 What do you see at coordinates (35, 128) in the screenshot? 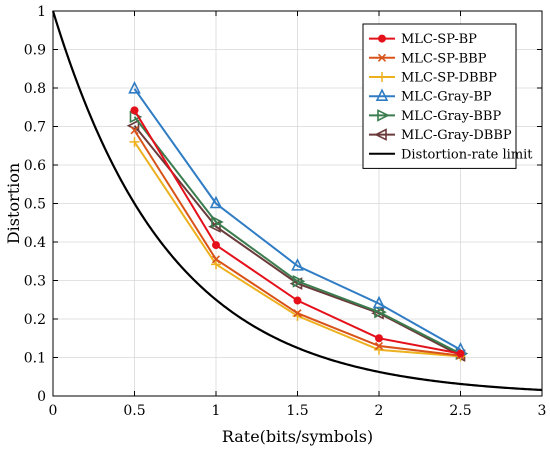
I see `y-tick-label: 0.7` at bounding box center [35, 128].